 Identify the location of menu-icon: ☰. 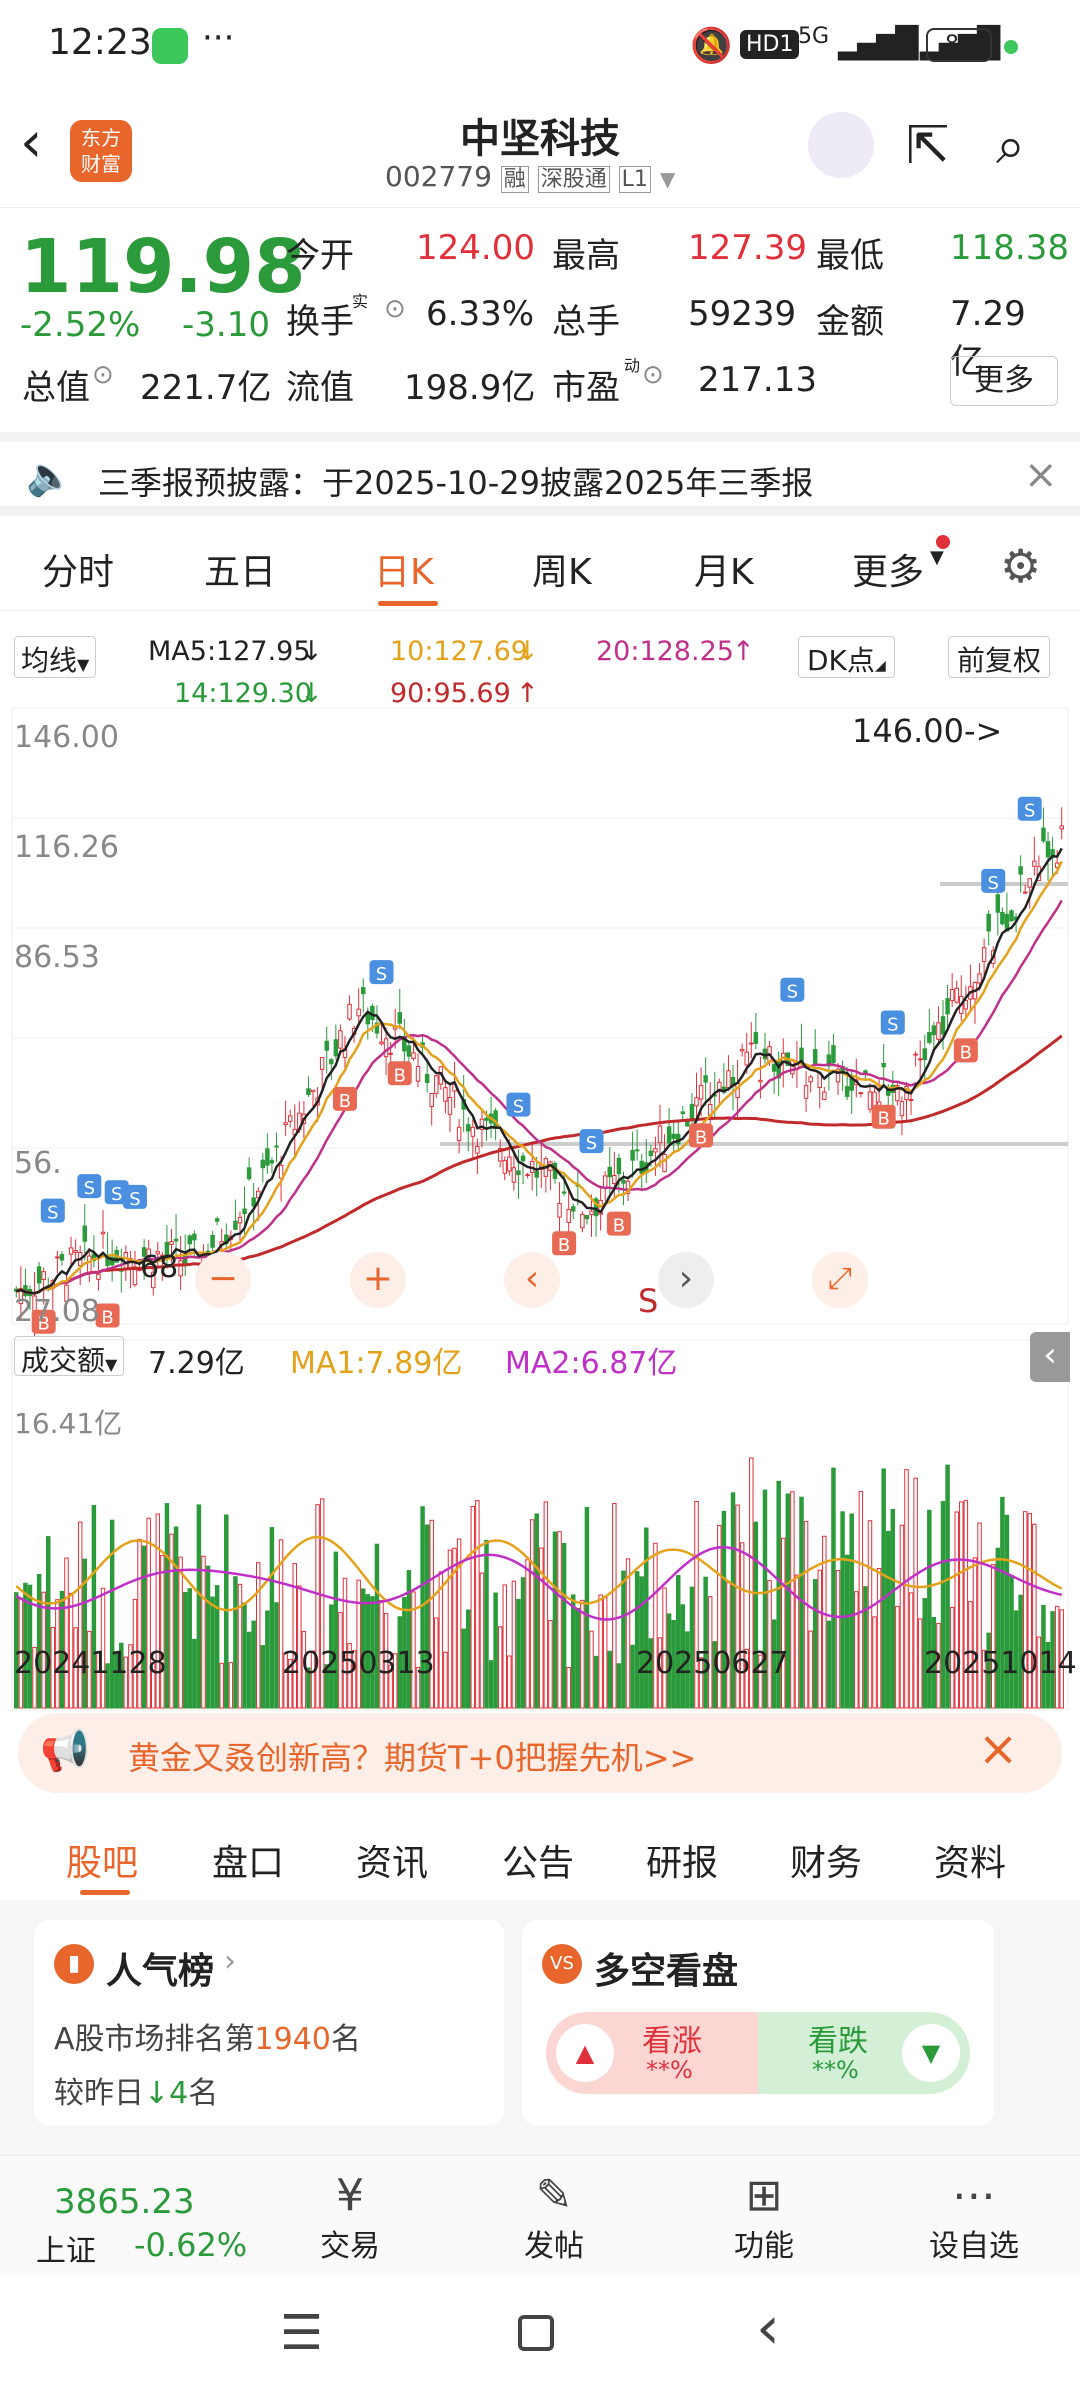
(302, 2333).